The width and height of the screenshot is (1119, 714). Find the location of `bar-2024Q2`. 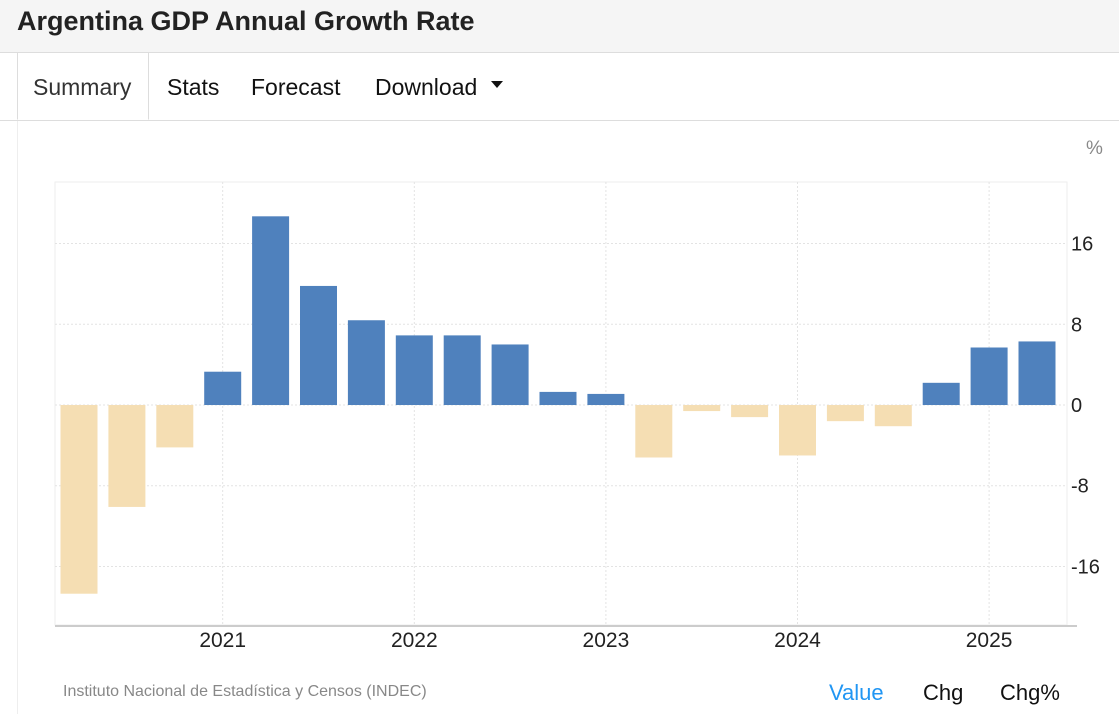

bar-2024Q2 is located at coordinates (845, 413).